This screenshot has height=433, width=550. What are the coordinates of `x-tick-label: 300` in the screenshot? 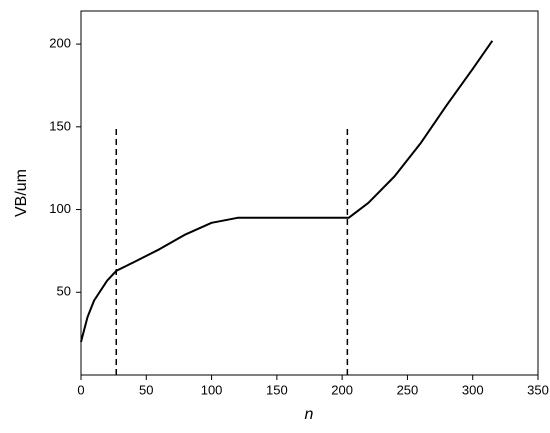 It's located at (473, 389).